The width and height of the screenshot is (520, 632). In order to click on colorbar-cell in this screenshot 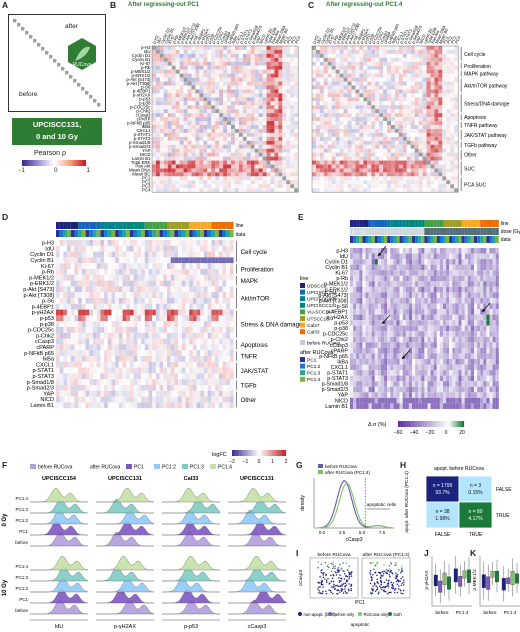, I will do `click(243, 453)`.